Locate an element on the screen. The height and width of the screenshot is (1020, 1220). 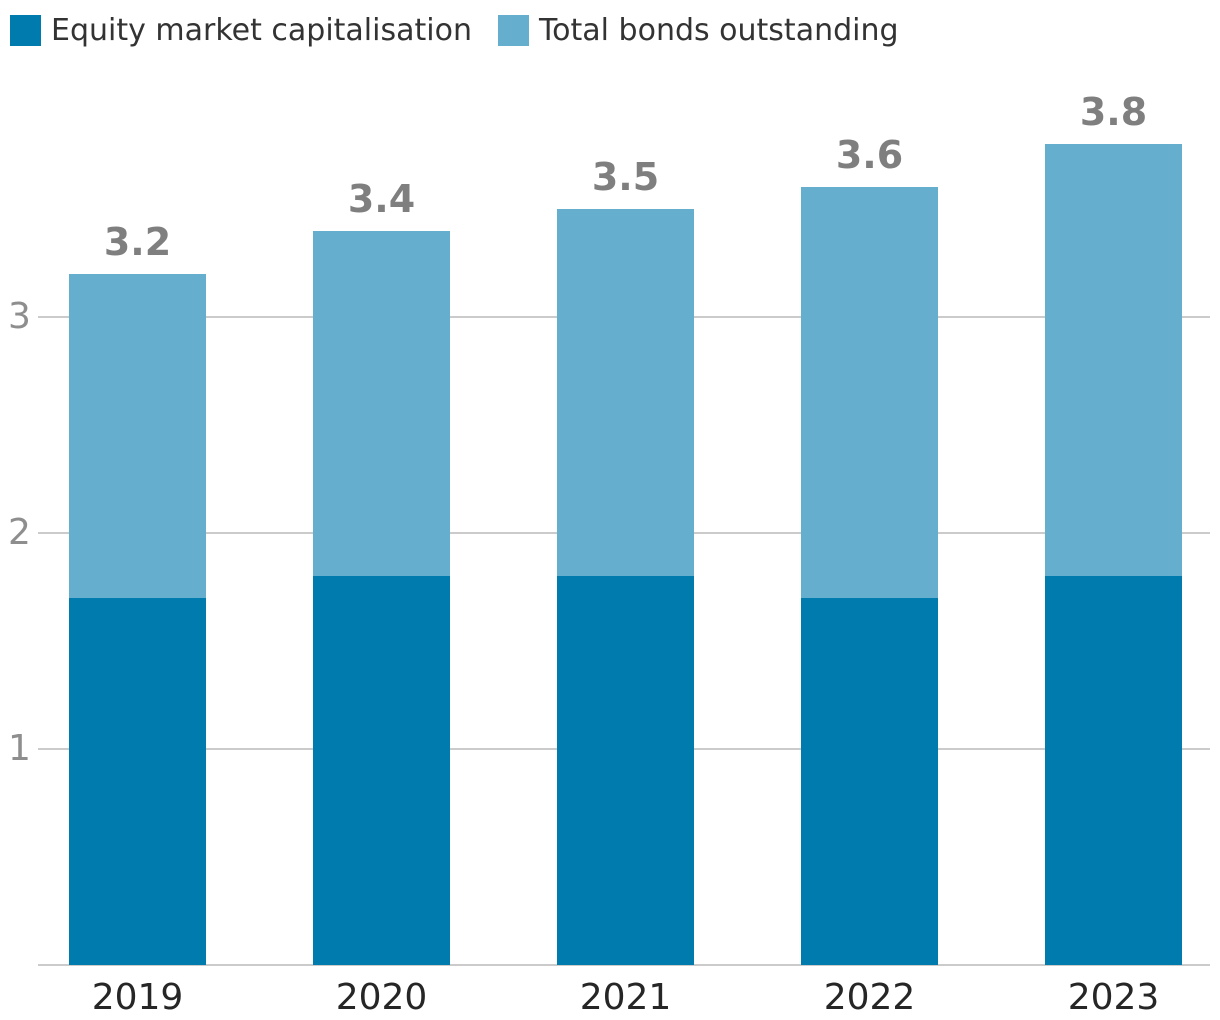
y-axis-tick-label: 1 is located at coordinates (19, 748).